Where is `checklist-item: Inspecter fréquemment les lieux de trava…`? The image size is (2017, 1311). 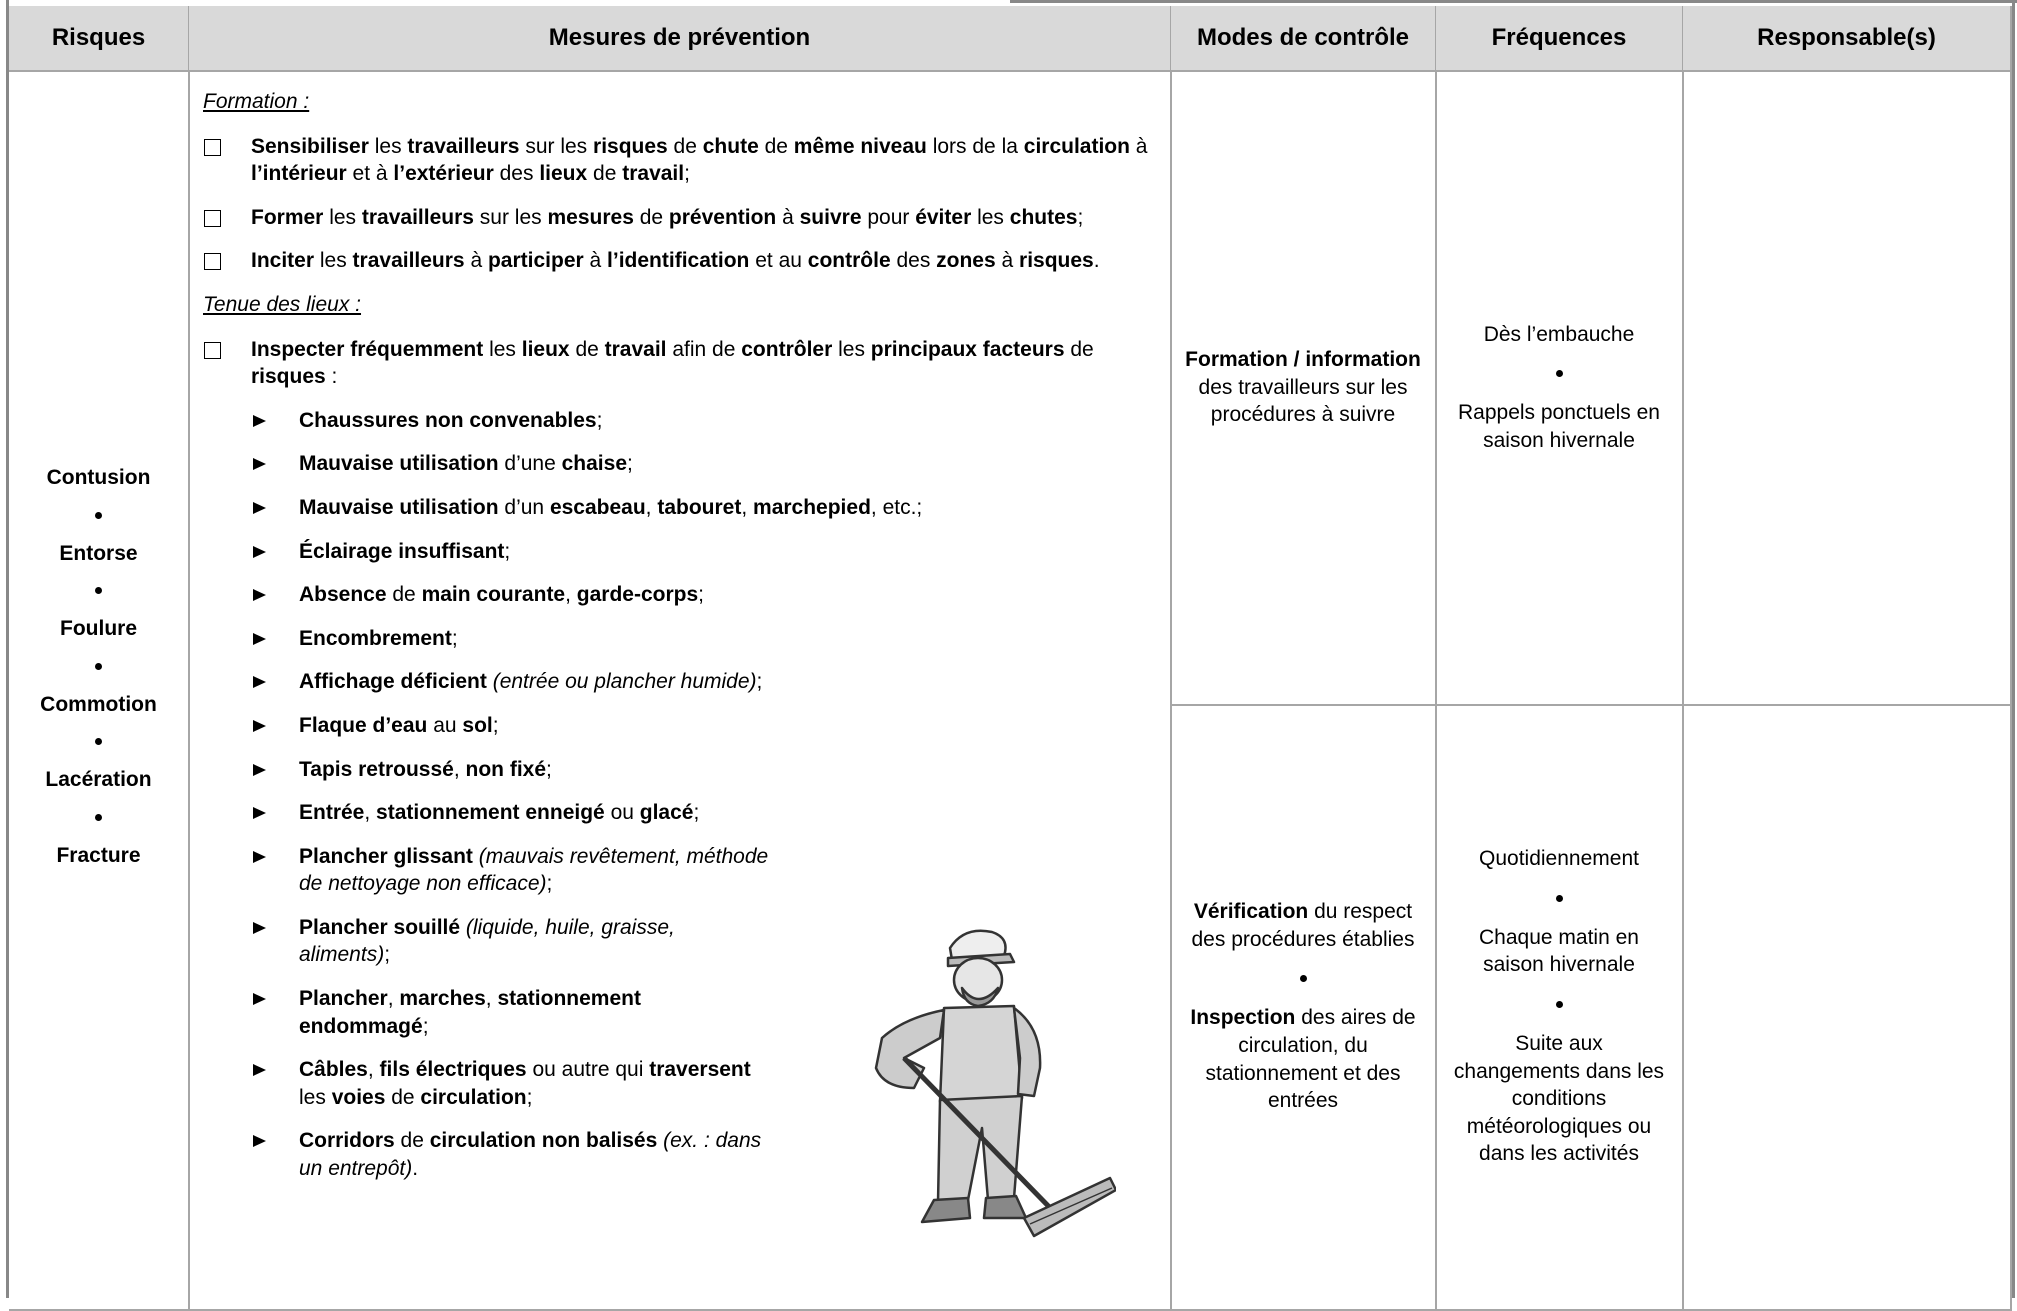 checklist-item: Inspecter fréquemment les lieux de trava… is located at coordinates (676, 363).